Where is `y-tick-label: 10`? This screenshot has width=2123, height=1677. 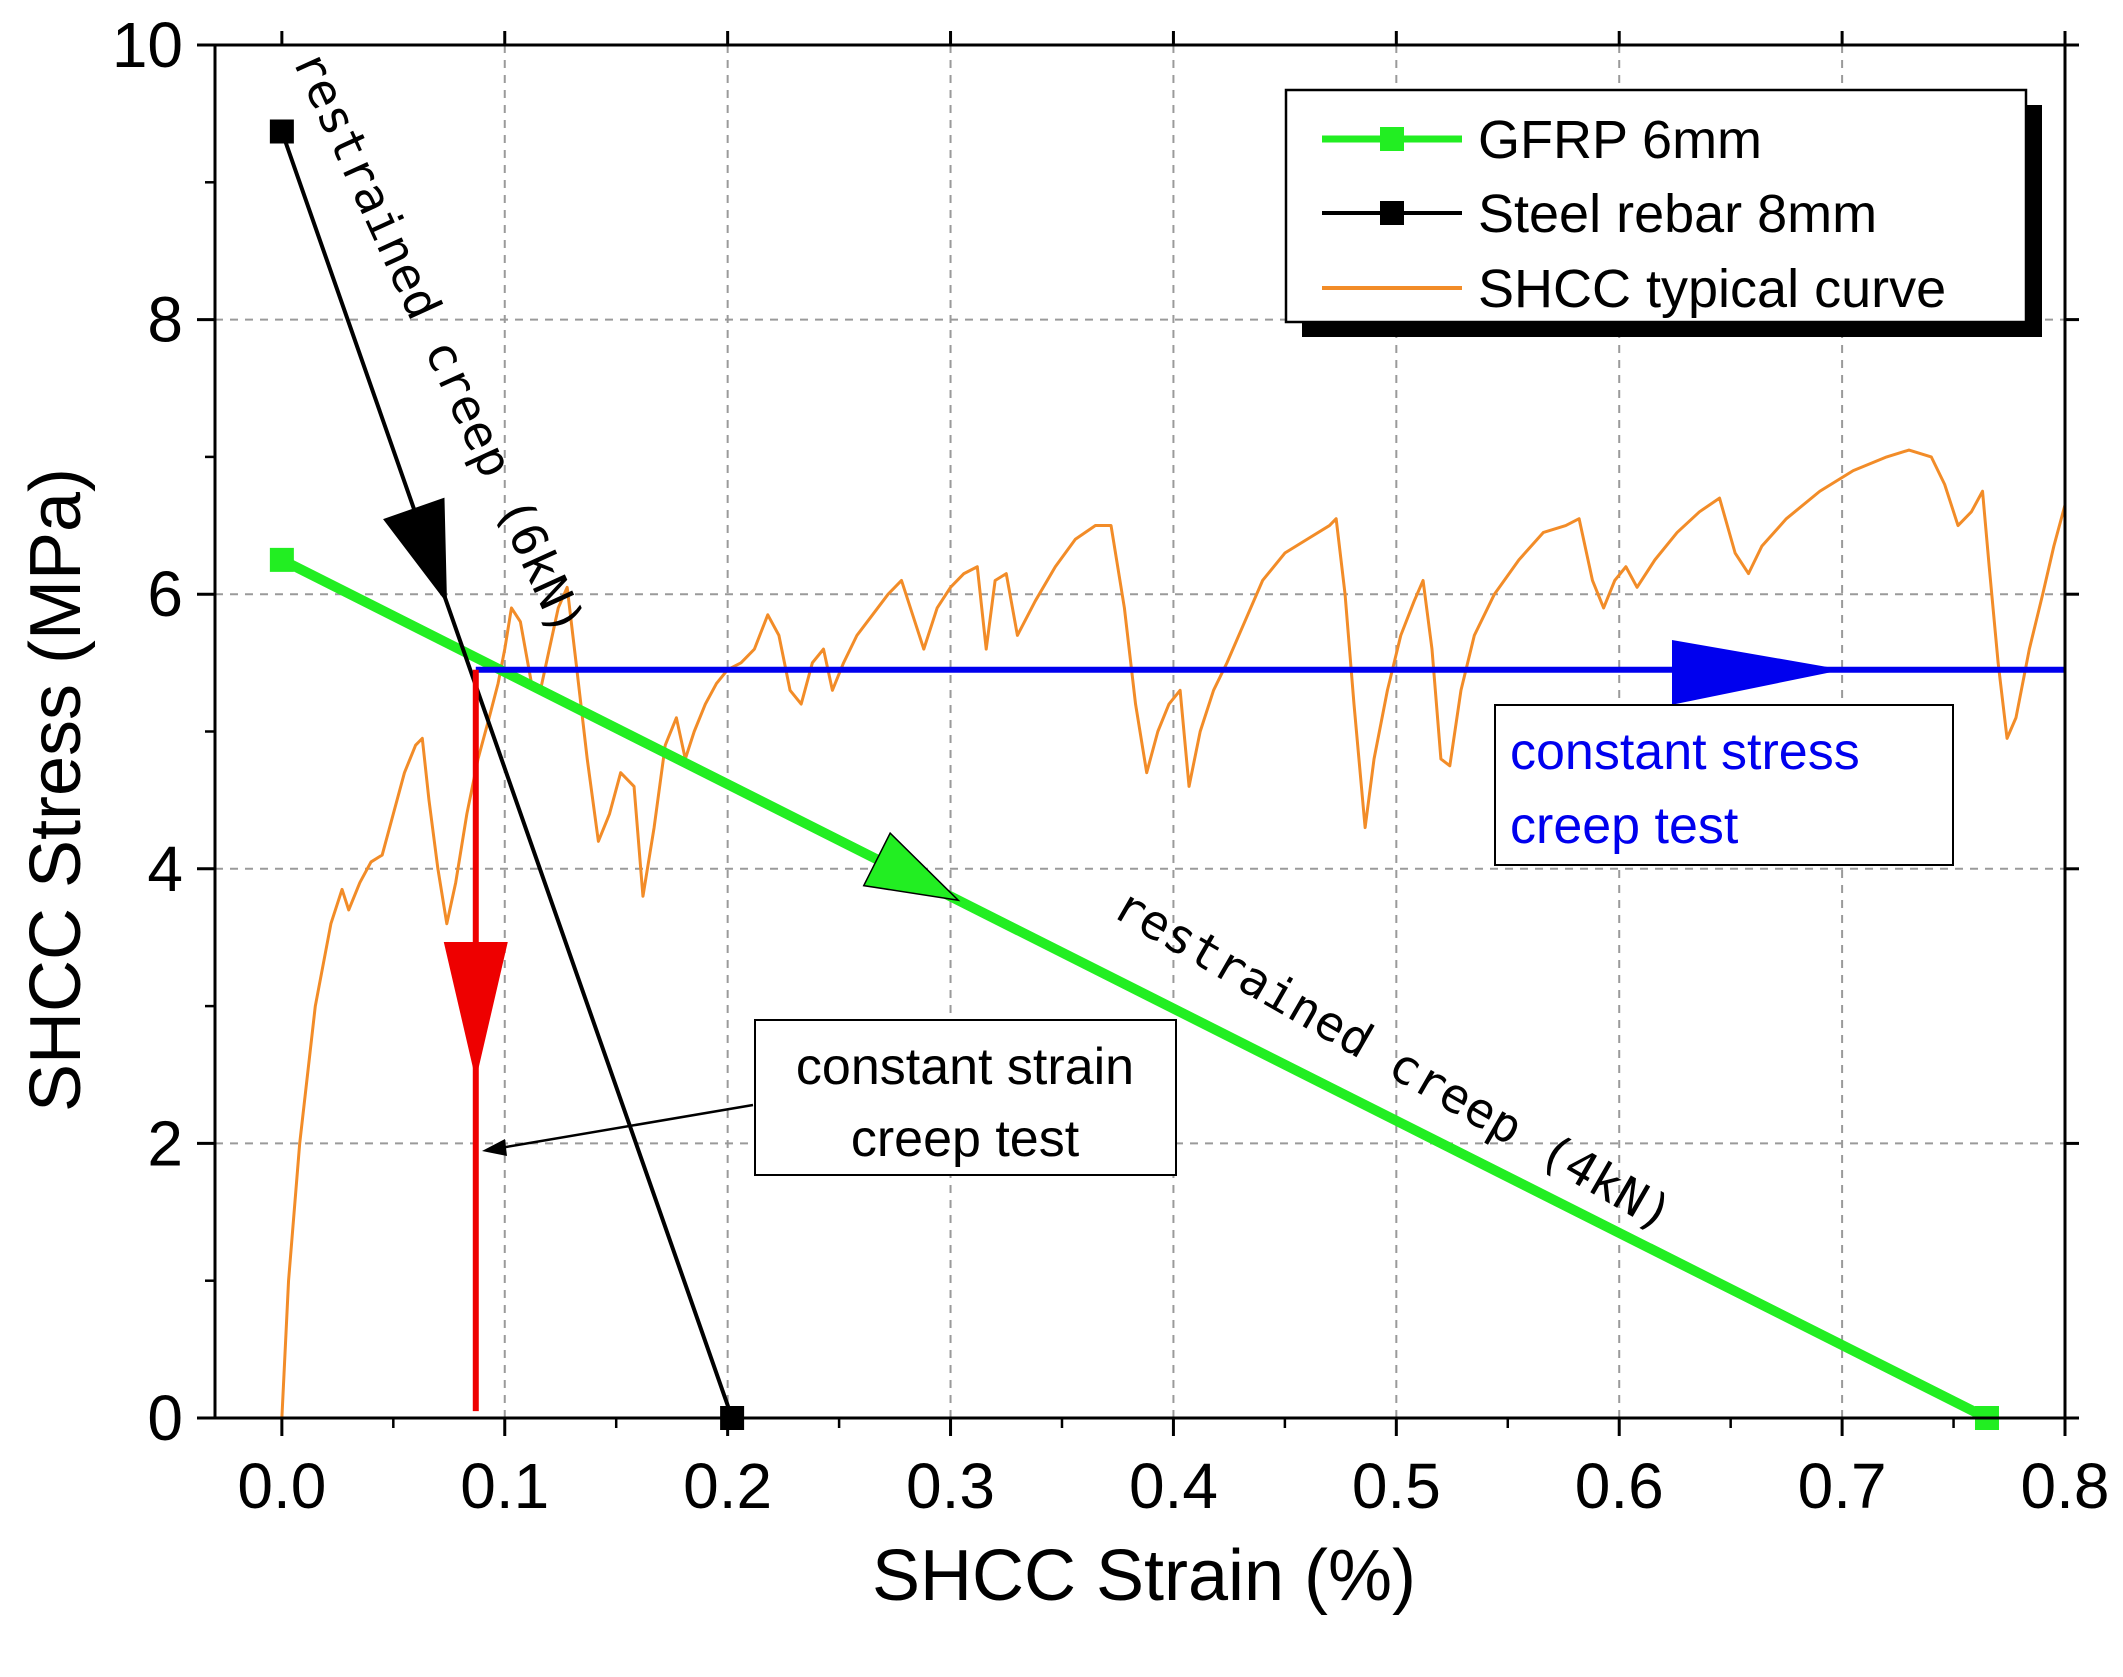 y-tick-label: 10 is located at coordinates (147, 45).